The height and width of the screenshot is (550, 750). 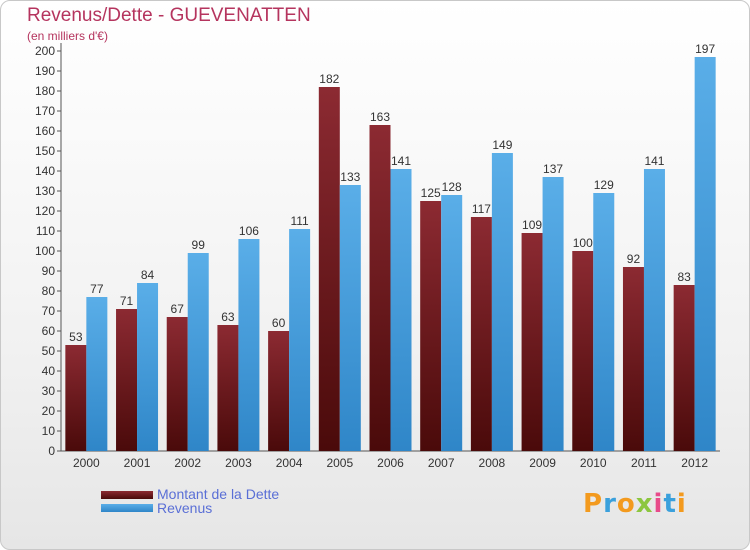 What do you see at coordinates (542, 463) in the screenshot?
I see `x-tick-label: 2009` at bounding box center [542, 463].